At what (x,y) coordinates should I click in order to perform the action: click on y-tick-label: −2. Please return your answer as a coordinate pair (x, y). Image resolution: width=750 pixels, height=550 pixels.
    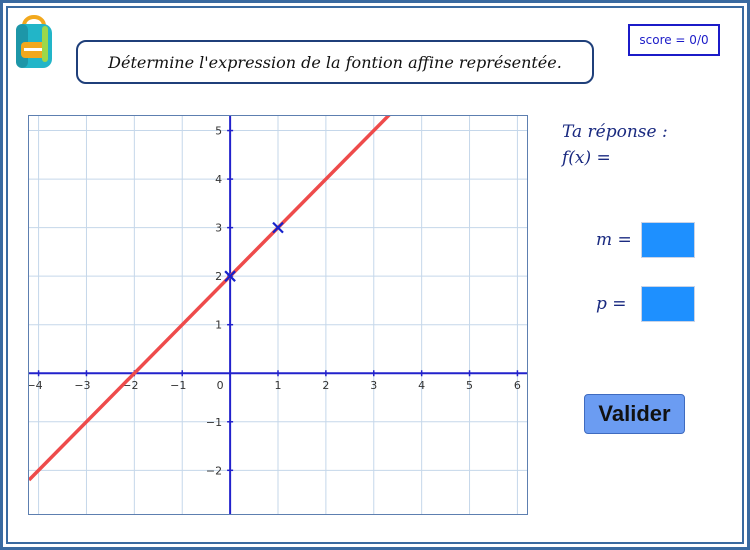
    Looking at the image, I should click on (214, 470).